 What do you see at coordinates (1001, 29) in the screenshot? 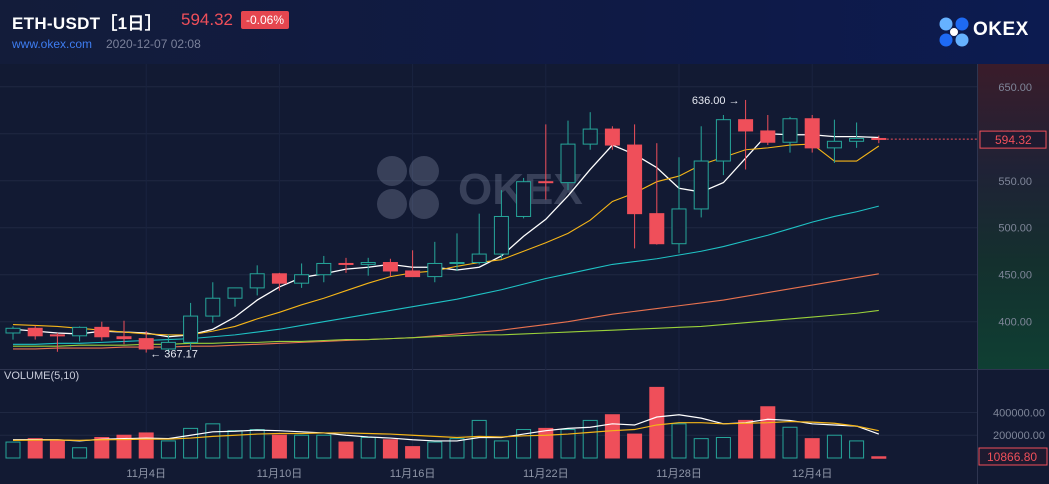
I see `brand-name: OKEX` at bounding box center [1001, 29].